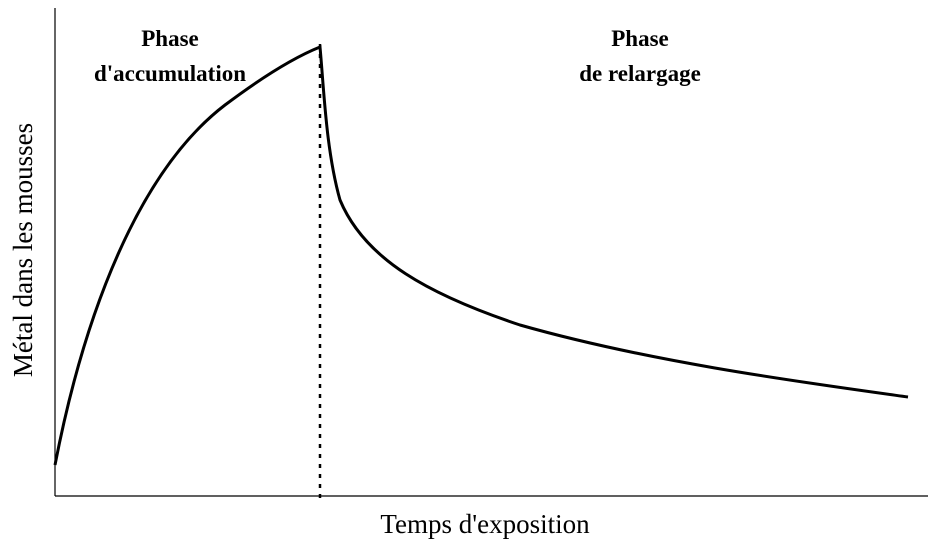  What do you see at coordinates (170, 73) in the screenshot?
I see `phase-subtitle: d'accumulation` at bounding box center [170, 73].